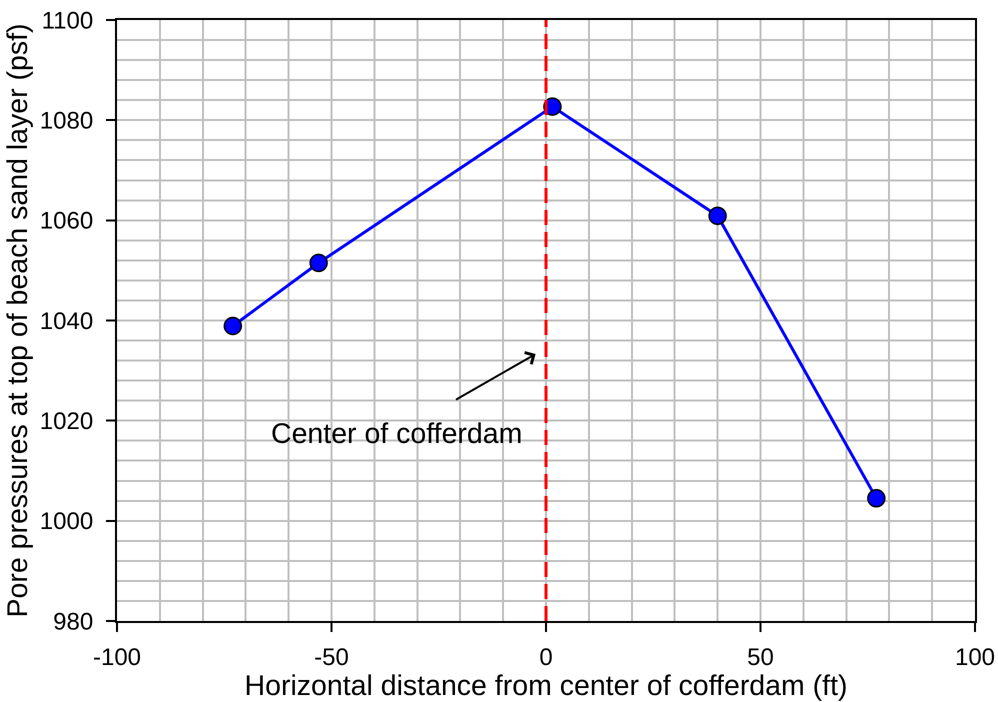  What do you see at coordinates (67, 422) in the screenshot?
I see `y-tick-label: 1020` at bounding box center [67, 422].